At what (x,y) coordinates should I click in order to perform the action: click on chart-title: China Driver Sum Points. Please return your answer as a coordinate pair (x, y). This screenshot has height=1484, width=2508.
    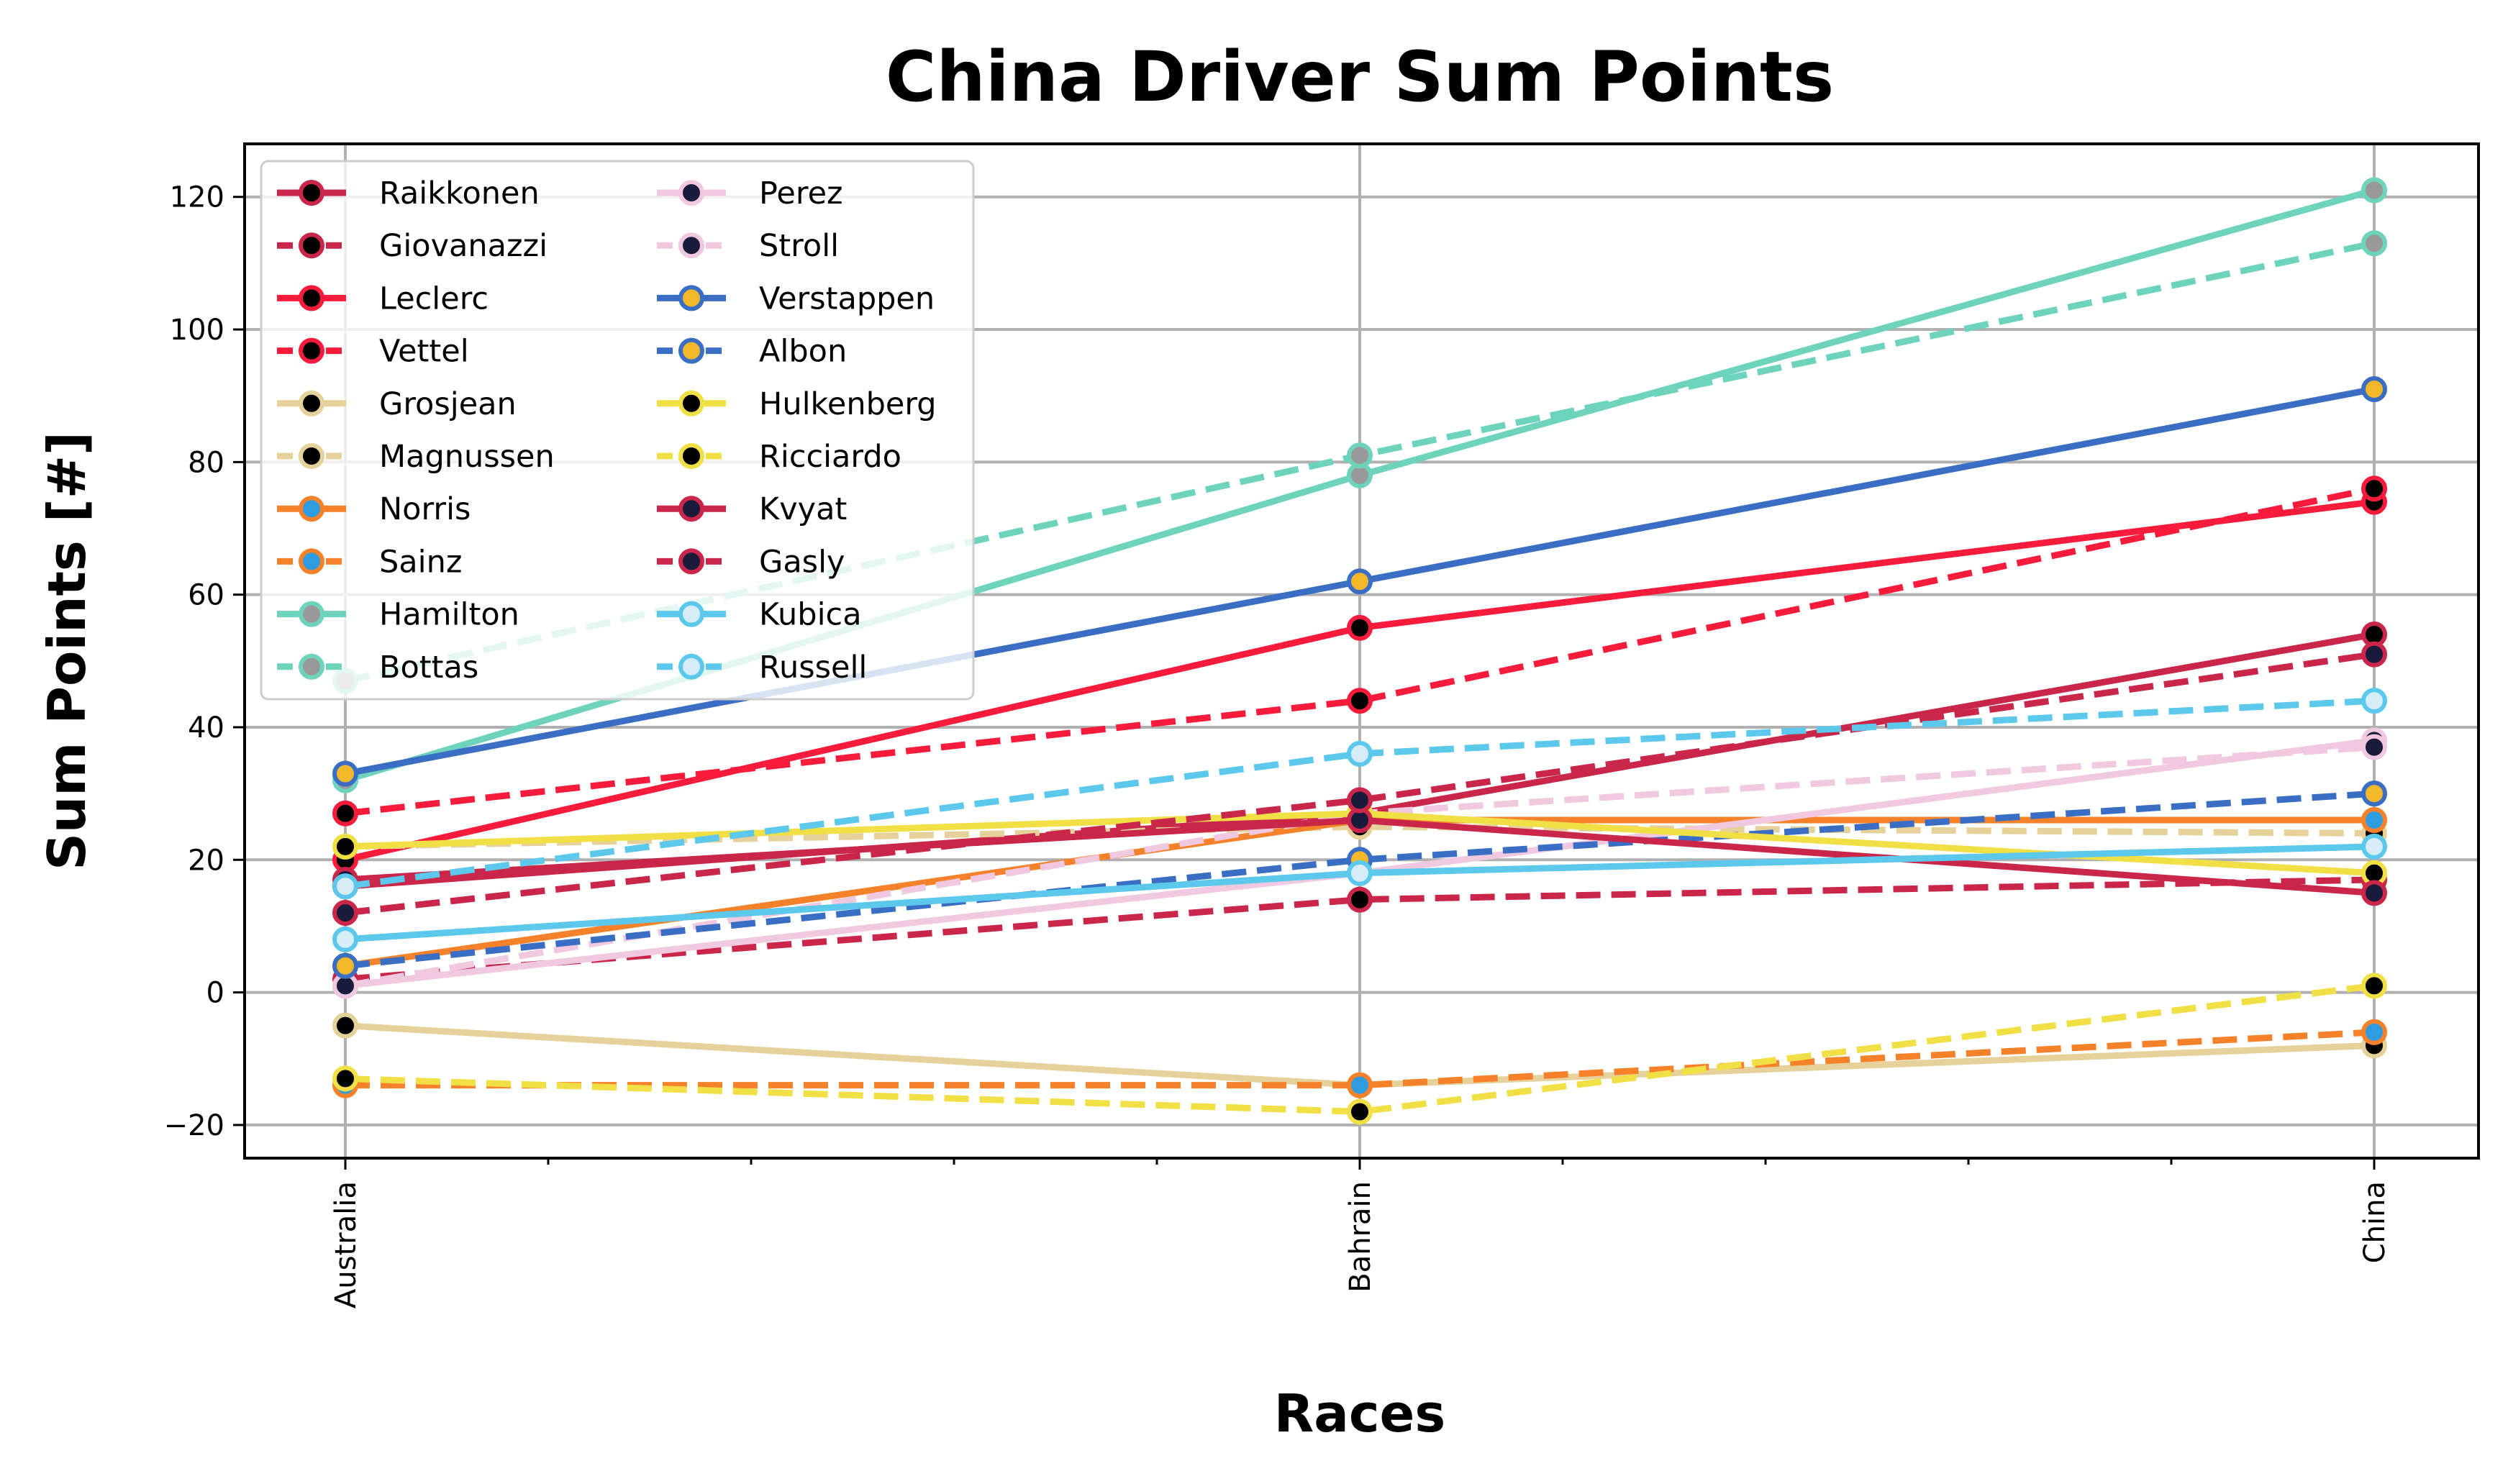
    Looking at the image, I should click on (1360, 77).